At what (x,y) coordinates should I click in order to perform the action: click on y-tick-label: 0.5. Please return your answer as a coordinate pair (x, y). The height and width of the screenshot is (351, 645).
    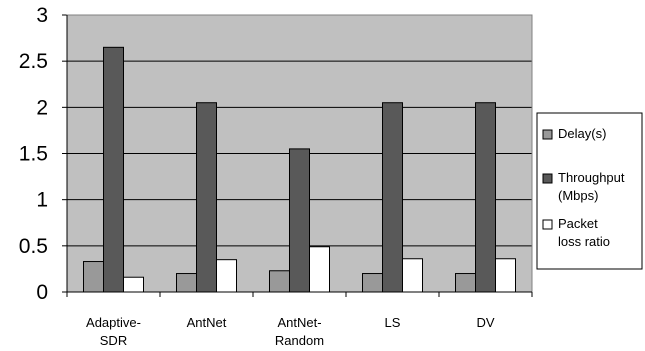
    Looking at the image, I should click on (33, 246).